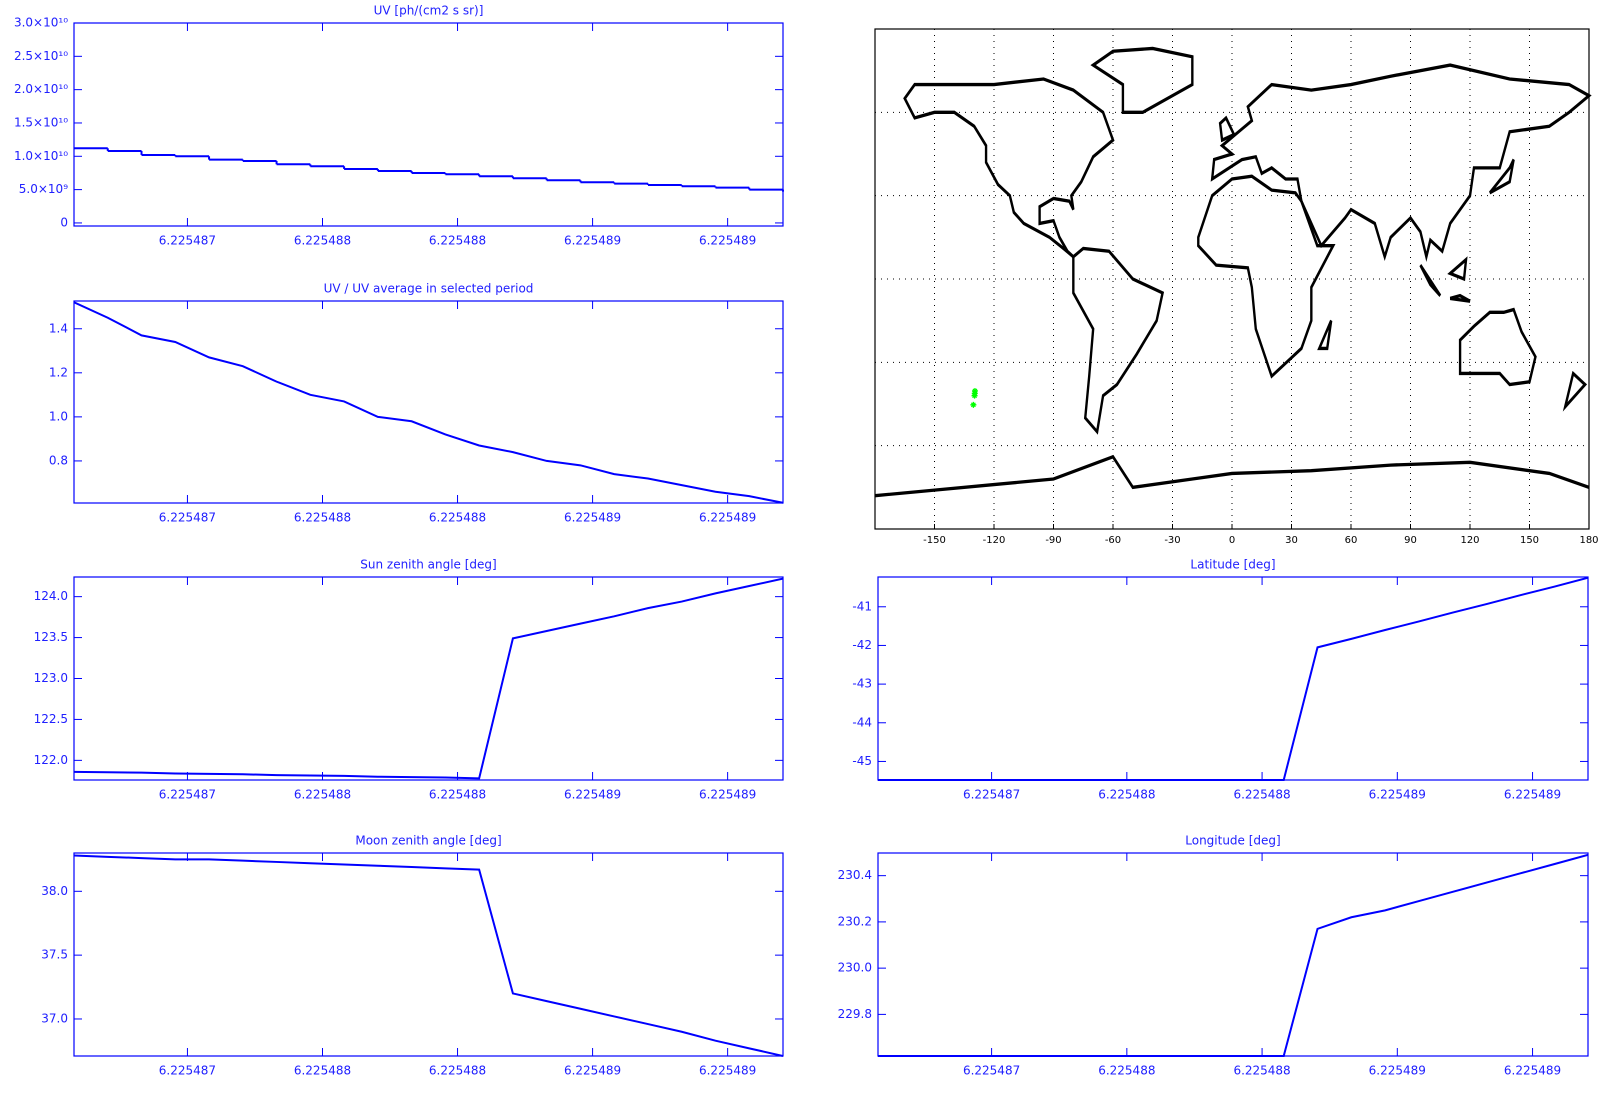 This screenshot has width=1600, height=1100. Describe the element at coordinates (43, 189) in the screenshot. I see `y-tick-label: 5.0×10⁹` at that location.